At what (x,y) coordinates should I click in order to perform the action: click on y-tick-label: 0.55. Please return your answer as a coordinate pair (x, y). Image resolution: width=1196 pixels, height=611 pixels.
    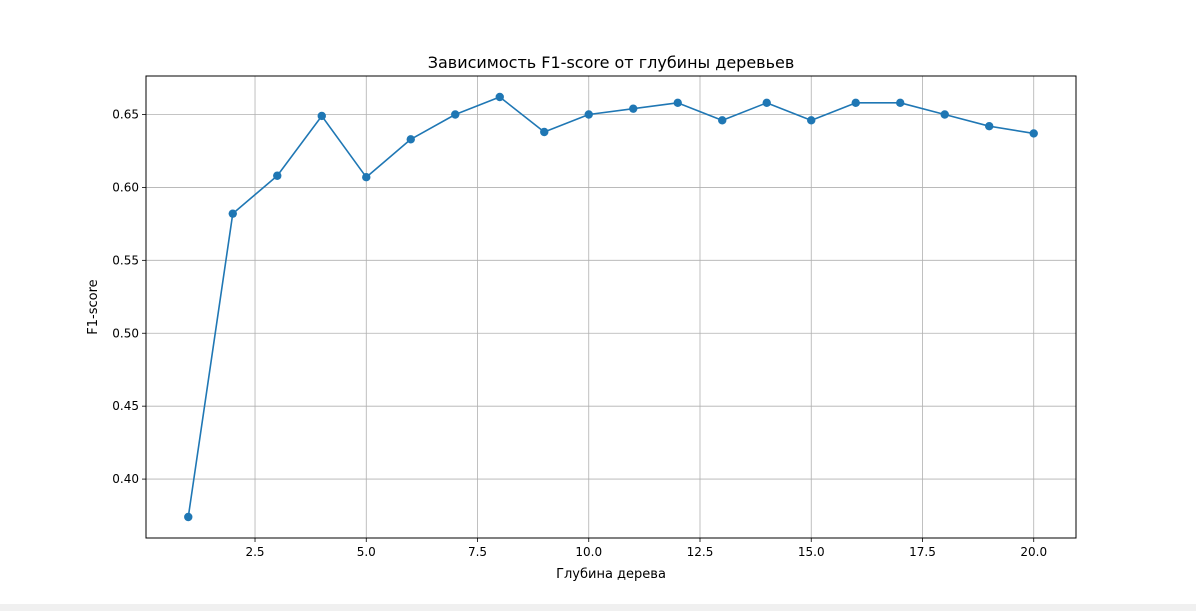
    Looking at the image, I should click on (125, 260).